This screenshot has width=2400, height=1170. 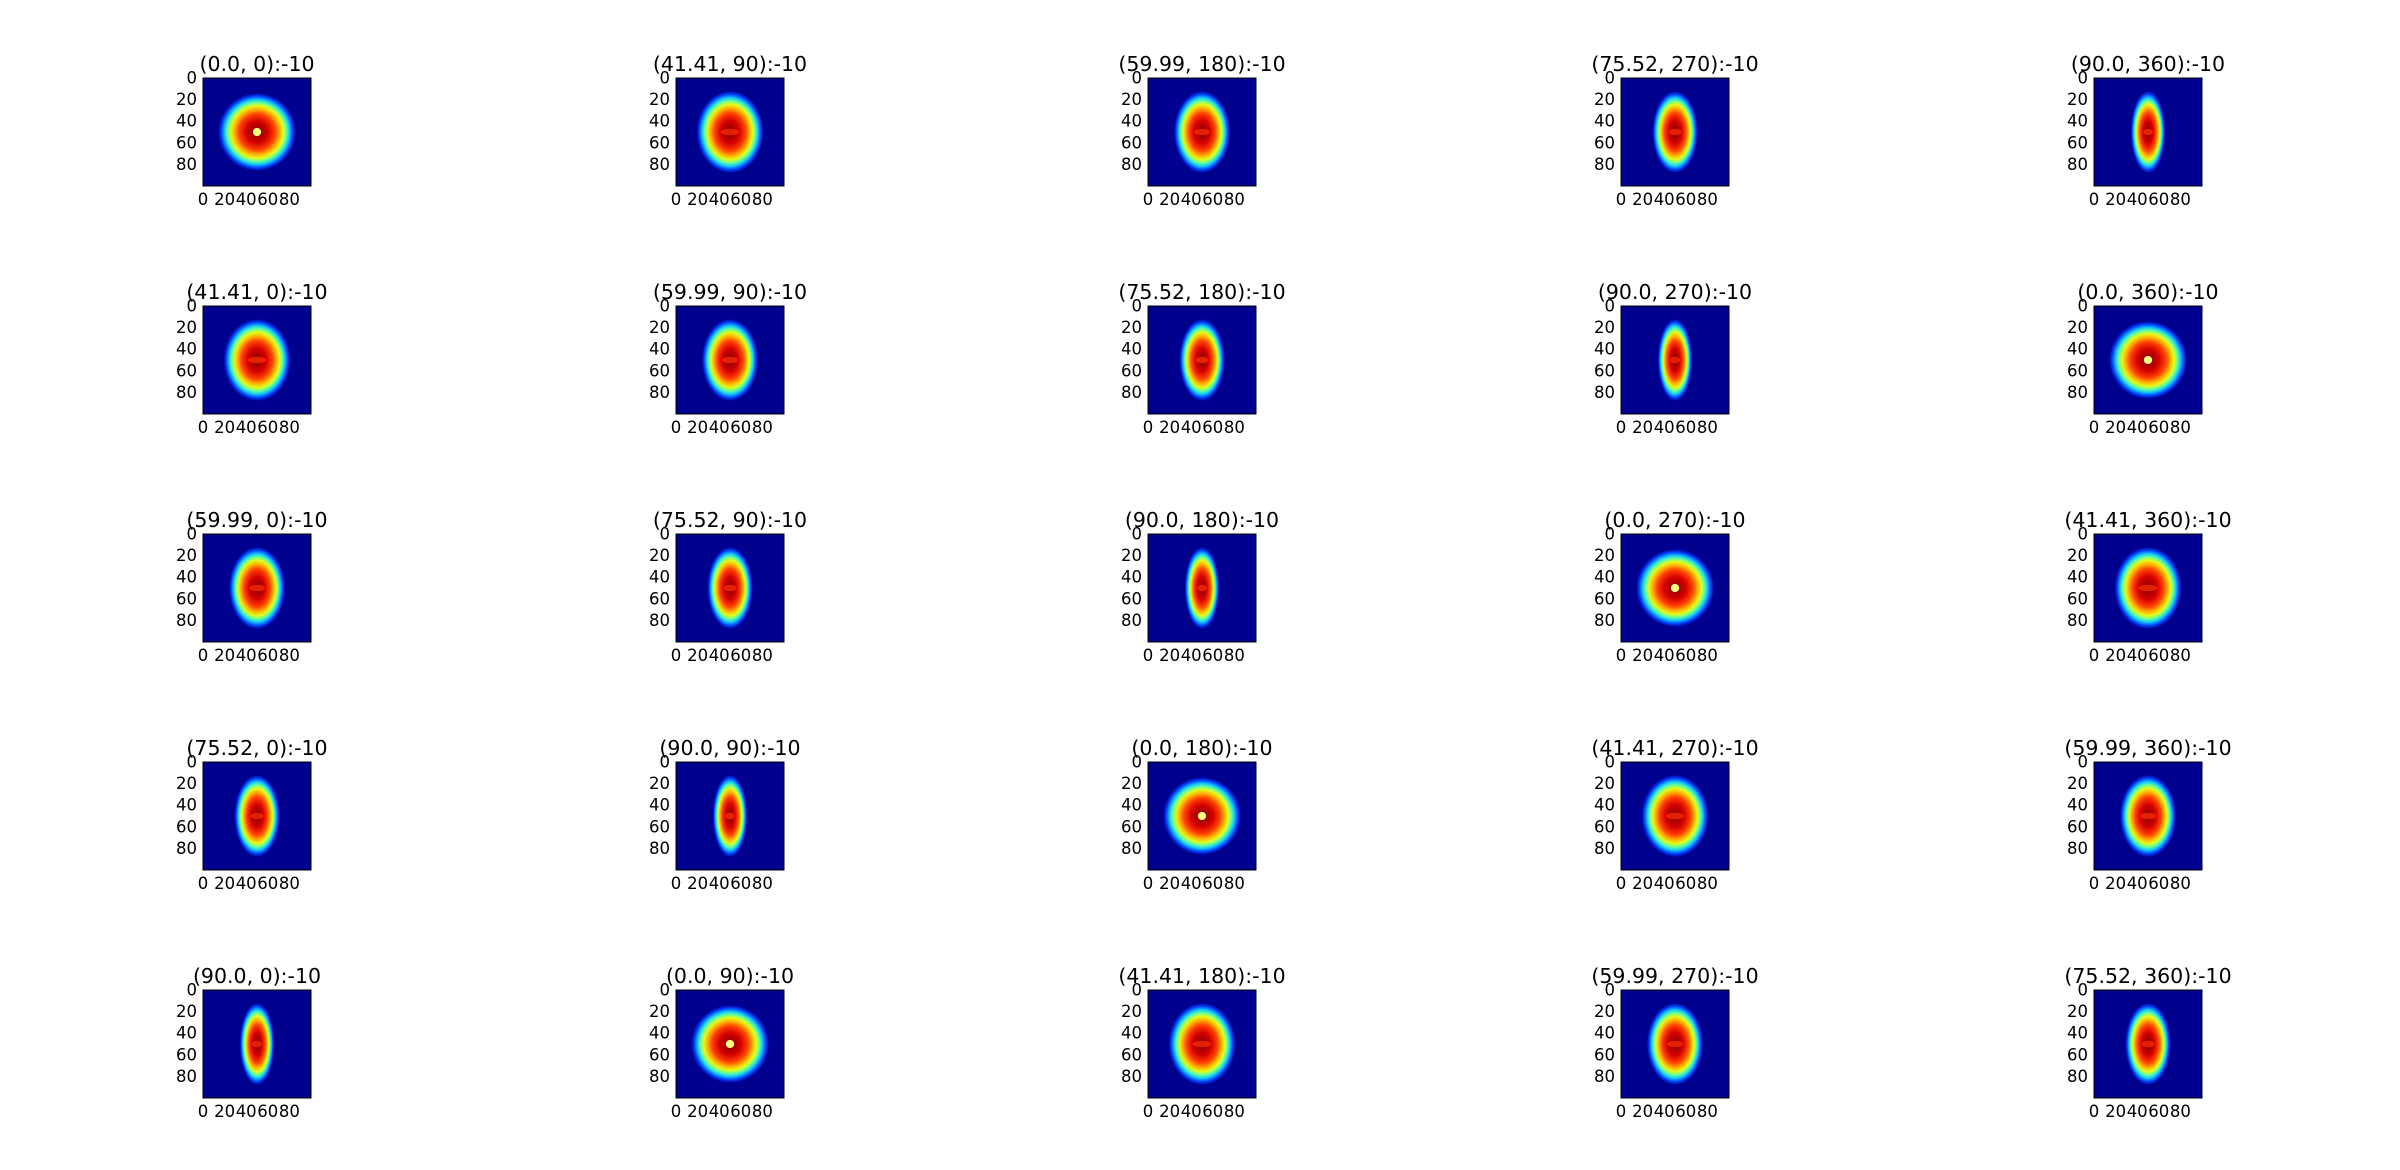 I want to click on subplot-title: (75.52, 0):-10, so click(x=256, y=748).